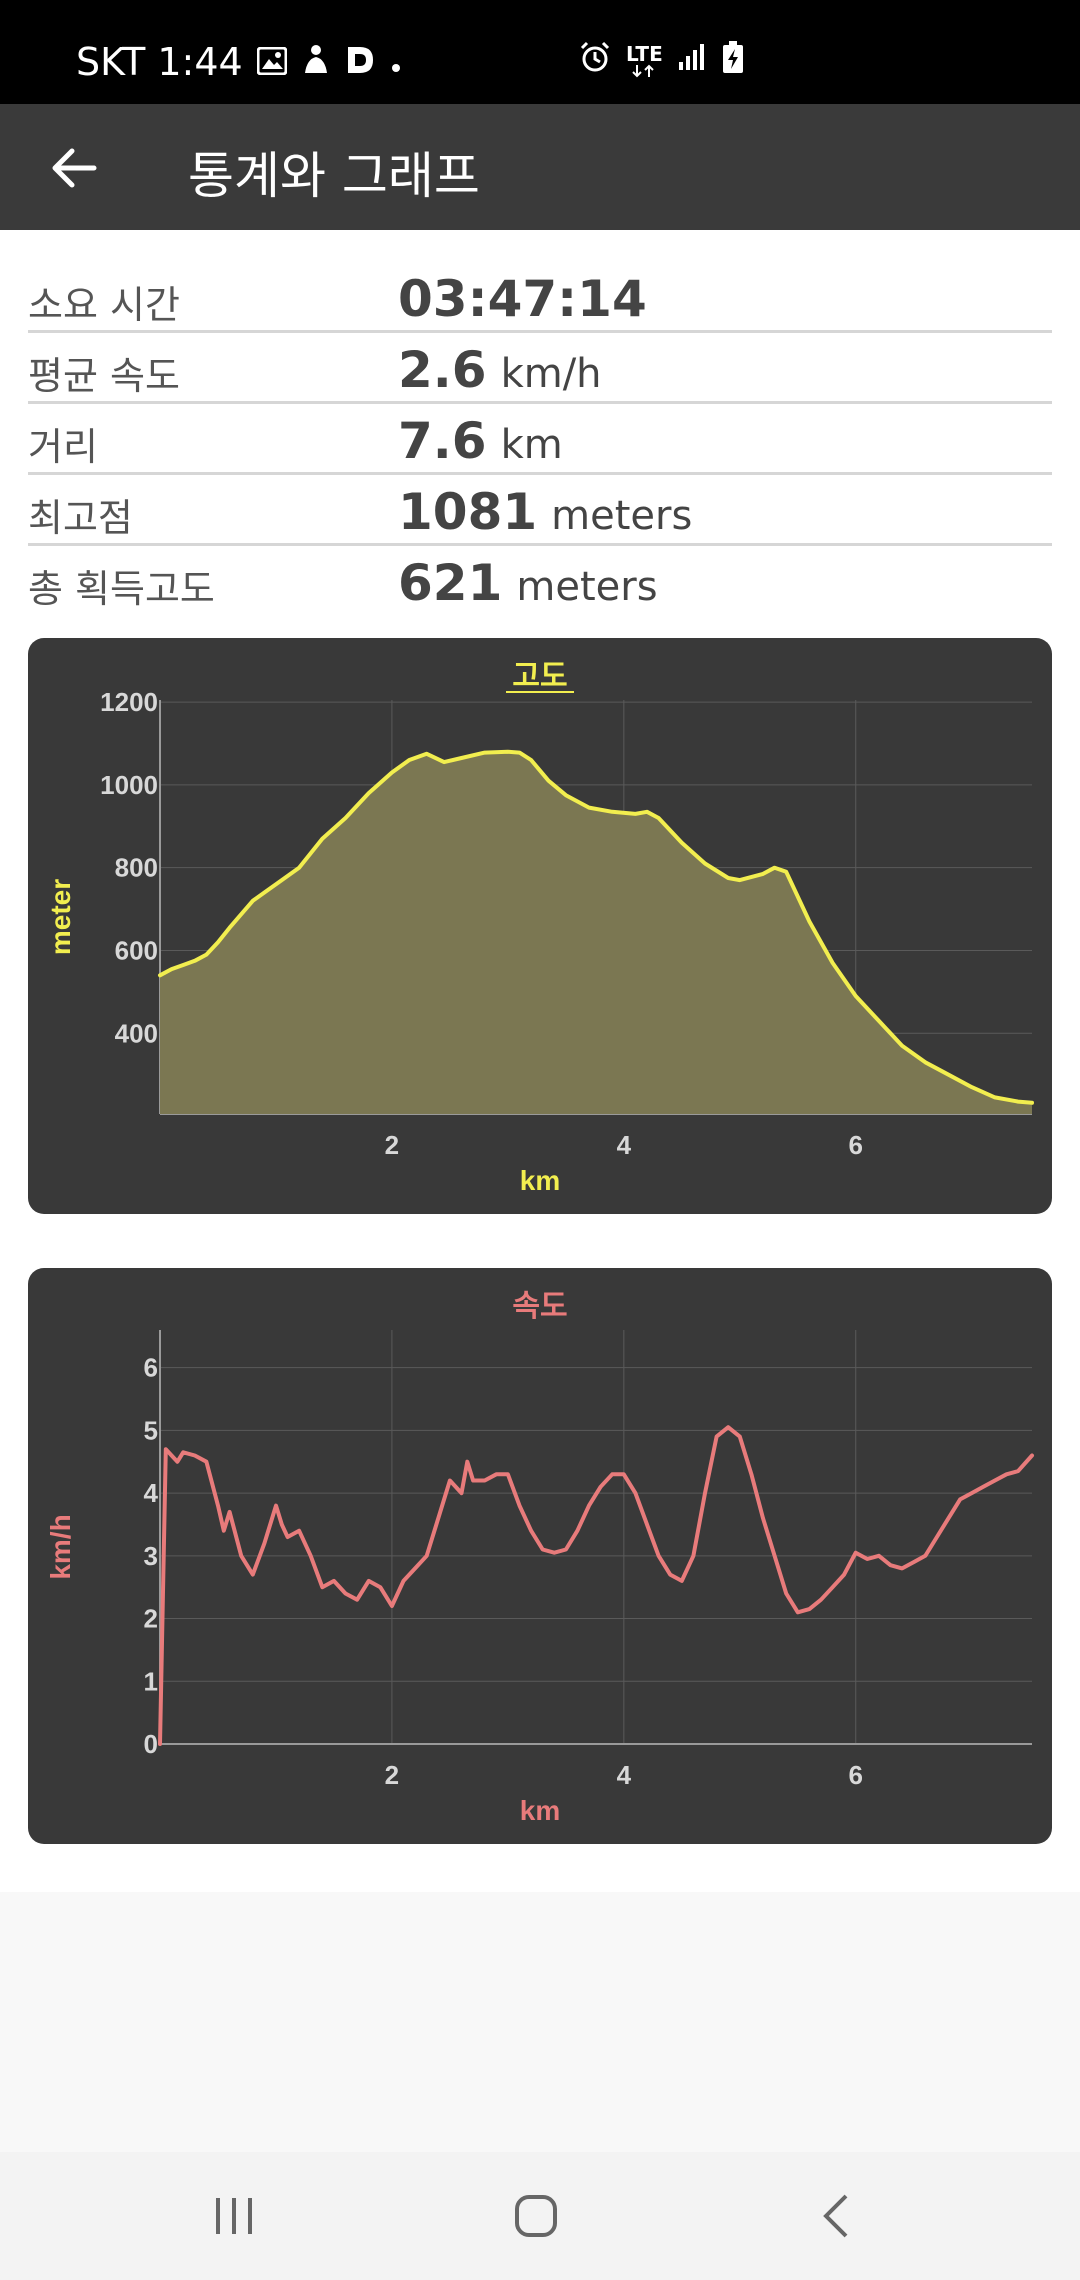 The width and height of the screenshot is (1080, 2280). What do you see at coordinates (334, 176) in the screenshot?
I see `page-title: 통계와 그래프` at bounding box center [334, 176].